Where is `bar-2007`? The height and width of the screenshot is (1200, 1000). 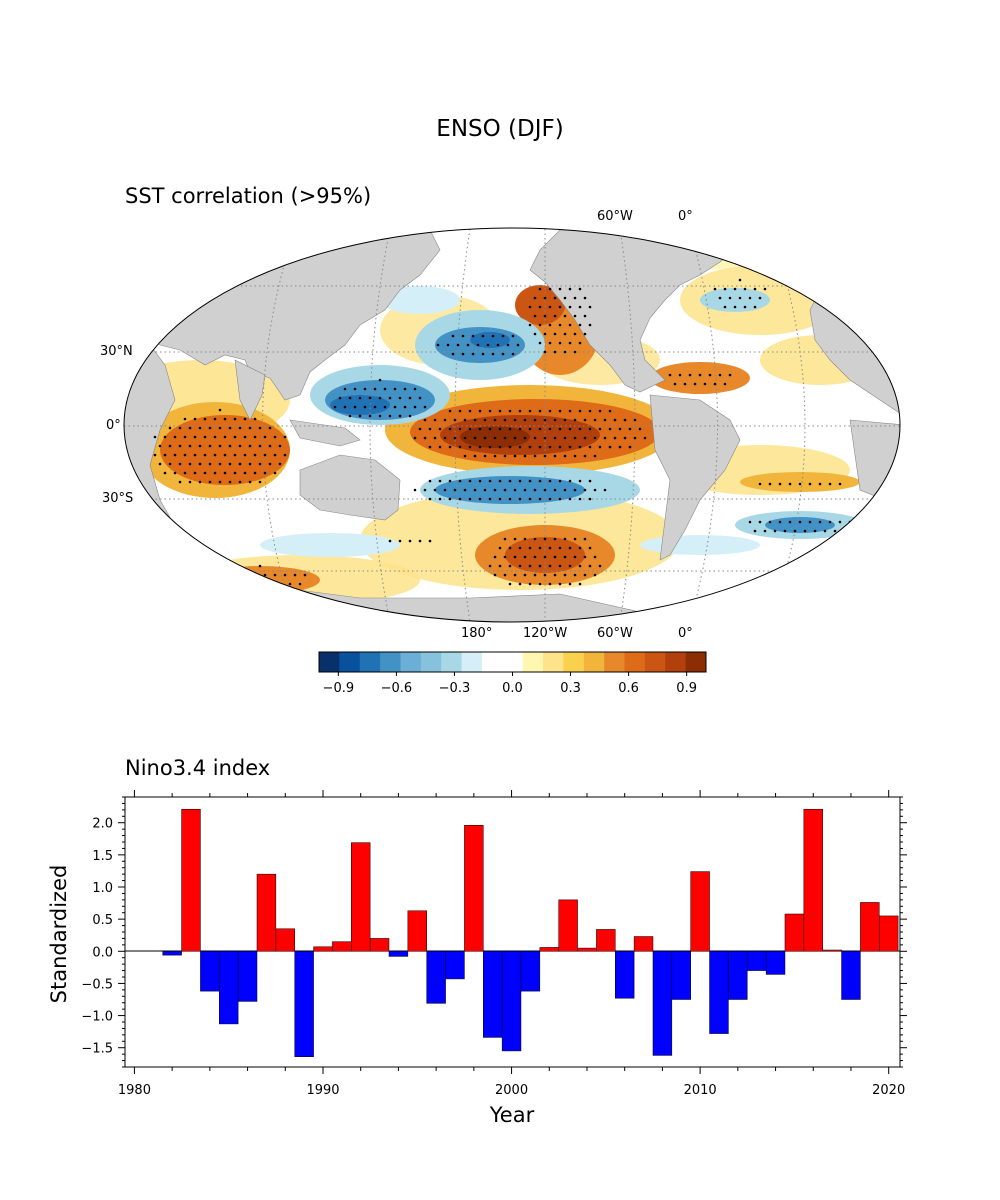 bar-2007 is located at coordinates (643, 944).